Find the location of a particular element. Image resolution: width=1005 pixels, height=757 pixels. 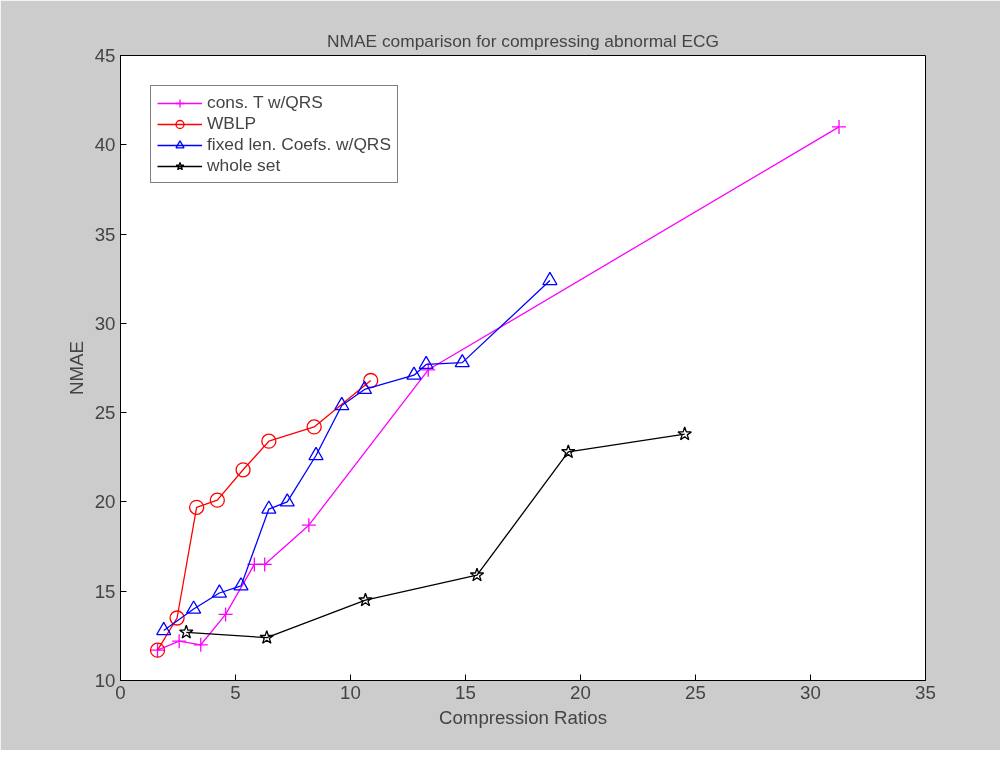

x-tick-label: 20 is located at coordinates (580, 692).